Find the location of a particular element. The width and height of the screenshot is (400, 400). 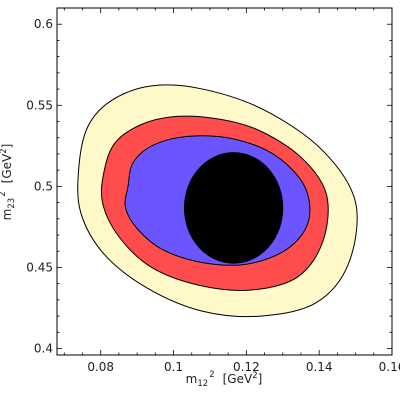

x-axis-label-sub: 12 is located at coordinates (202, 384).